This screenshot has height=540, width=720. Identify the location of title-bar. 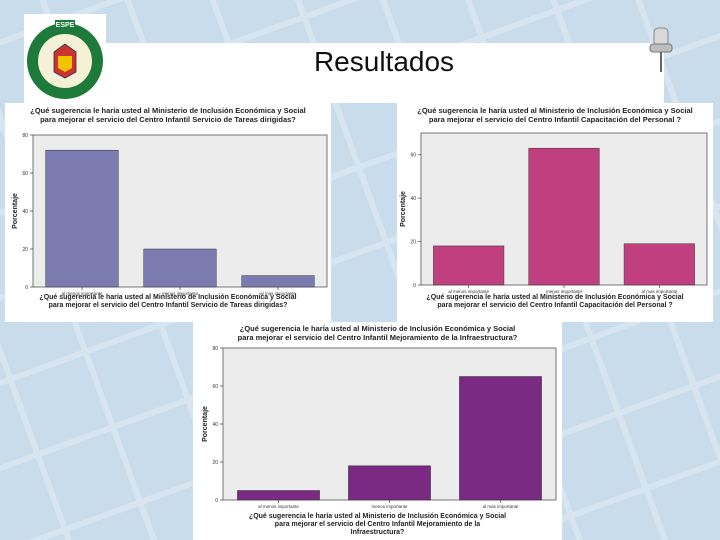
(384, 73).